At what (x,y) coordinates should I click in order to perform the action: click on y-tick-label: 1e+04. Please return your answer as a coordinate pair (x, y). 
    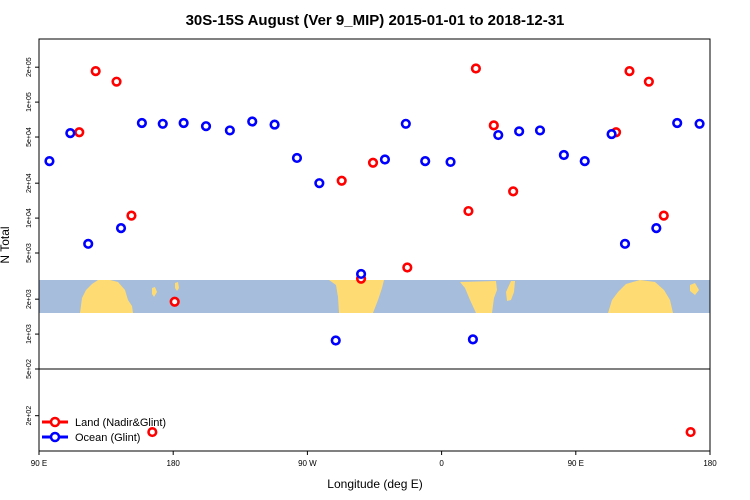
    Looking at the image, I should click on (29, 218).